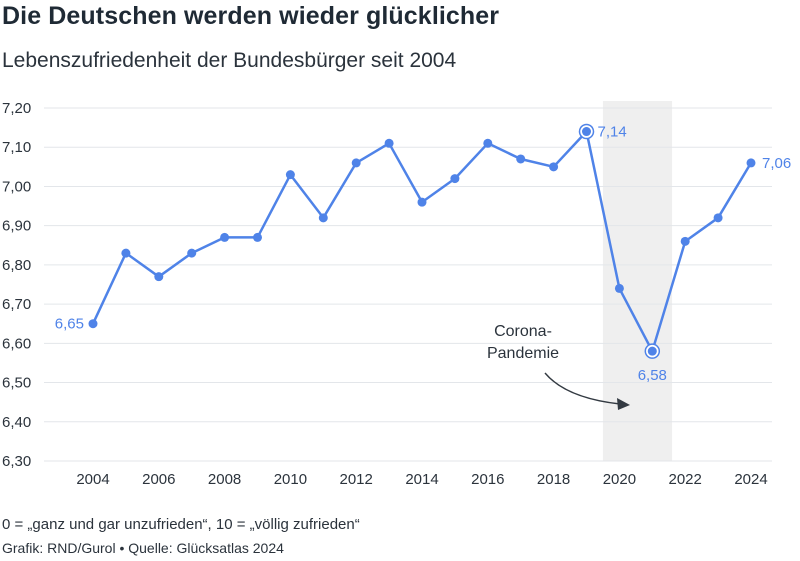  I want to click on y-tick-label: 6,80, so click(16, 265).